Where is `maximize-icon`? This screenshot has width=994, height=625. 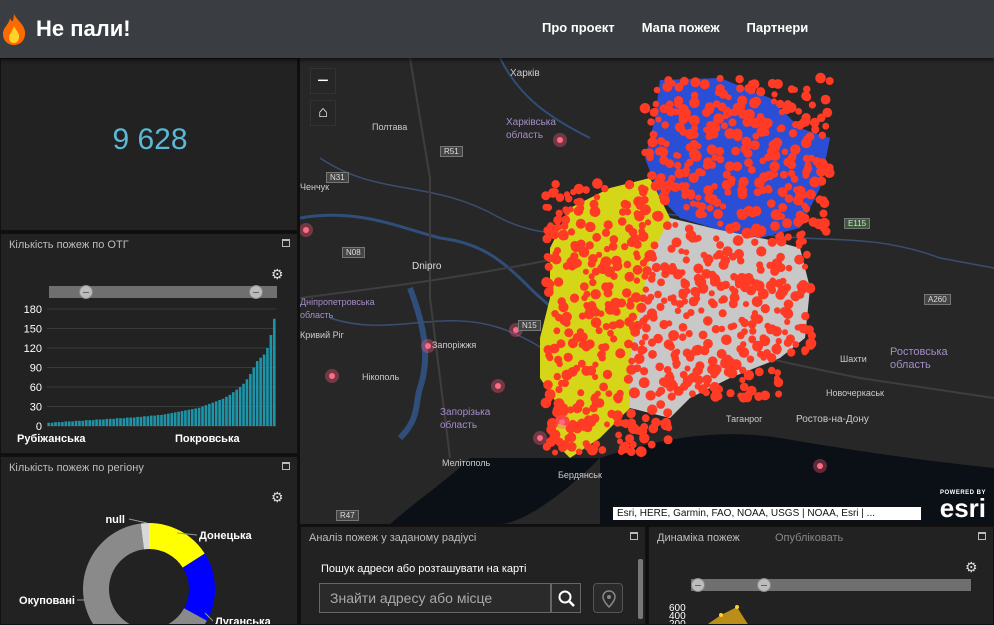 maximize-icon is located at coordinates (634, 536).